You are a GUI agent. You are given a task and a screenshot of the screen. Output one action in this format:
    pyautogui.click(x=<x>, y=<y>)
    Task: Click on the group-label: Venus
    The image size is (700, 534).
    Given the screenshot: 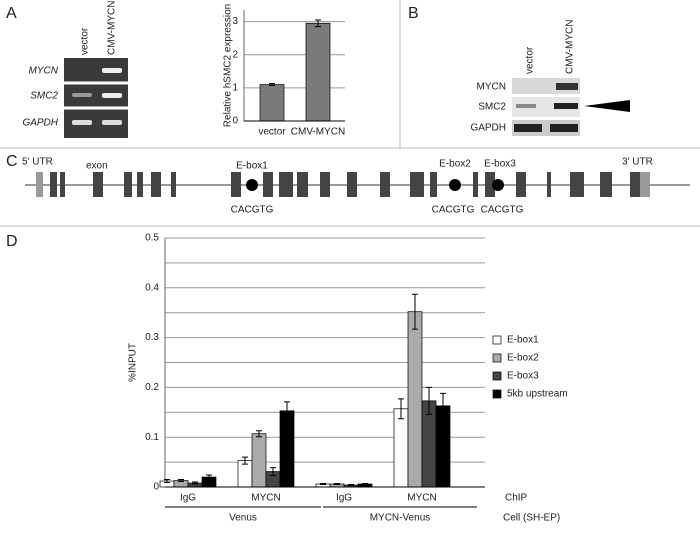 What is the action you would take?
    pyautogui.click(x=243, y=518)
    